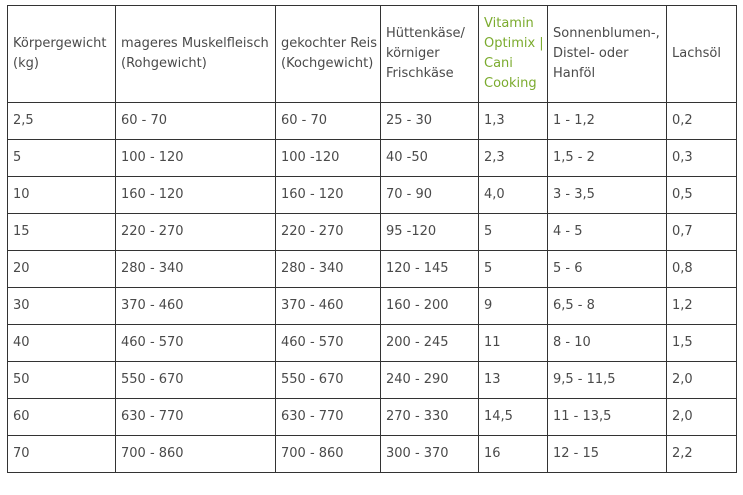  What do you see at coordinates (195, 54) in the screenshot?
I see `header-lean-meat: mageres Muskelfleisch (Rohgewicht)` at bounding box center [195, 54].